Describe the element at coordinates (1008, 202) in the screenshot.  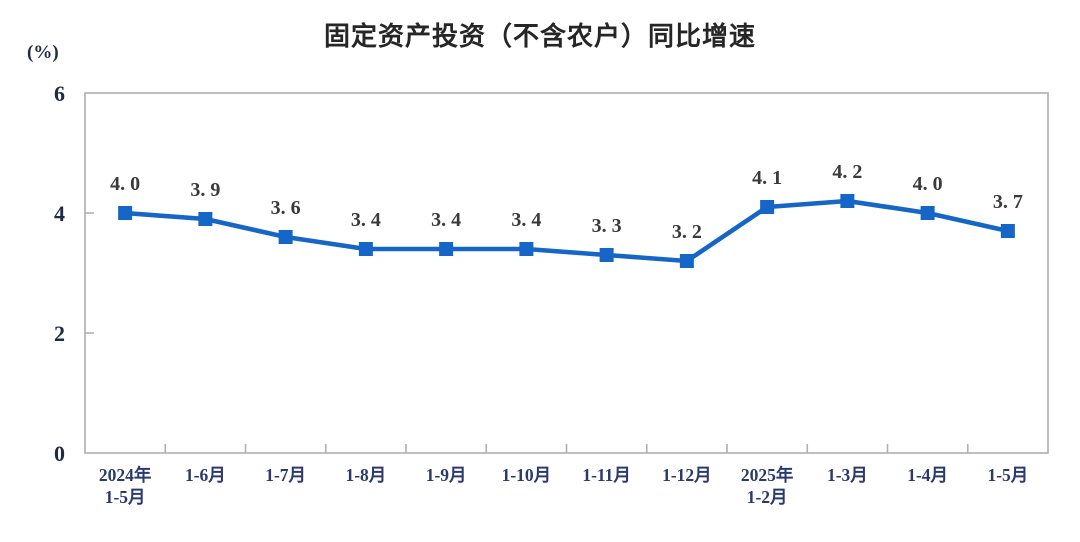
I see `data-point-label: 3. 7` at that location.